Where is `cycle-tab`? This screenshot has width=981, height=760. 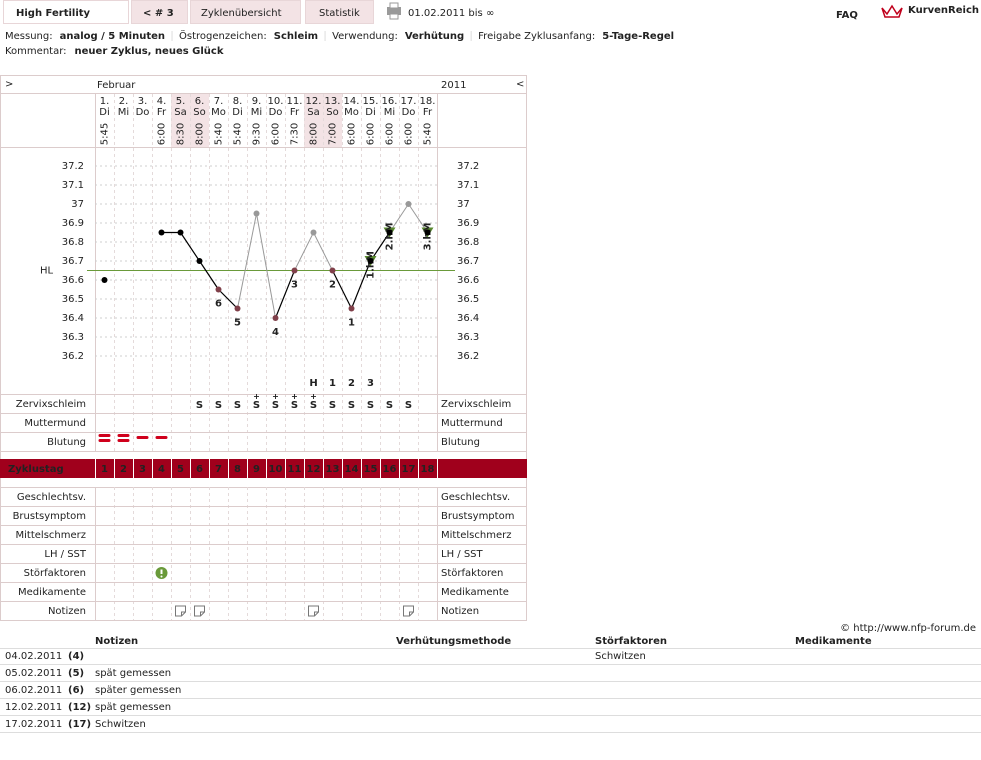 cycle-tab is located at coordinates (159, 12).